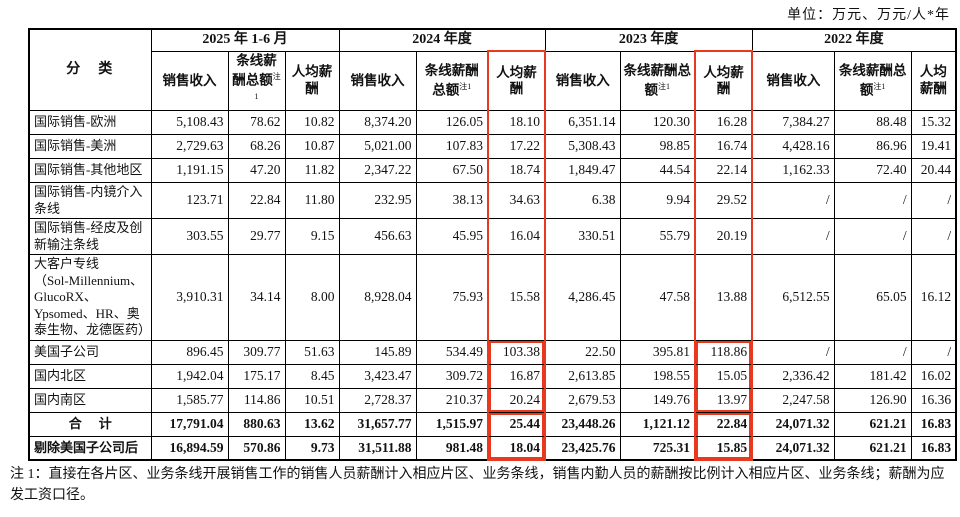 The width and height of the screenshot is (960, 517). I want to click on cell: 47.58, so click(657, 297).